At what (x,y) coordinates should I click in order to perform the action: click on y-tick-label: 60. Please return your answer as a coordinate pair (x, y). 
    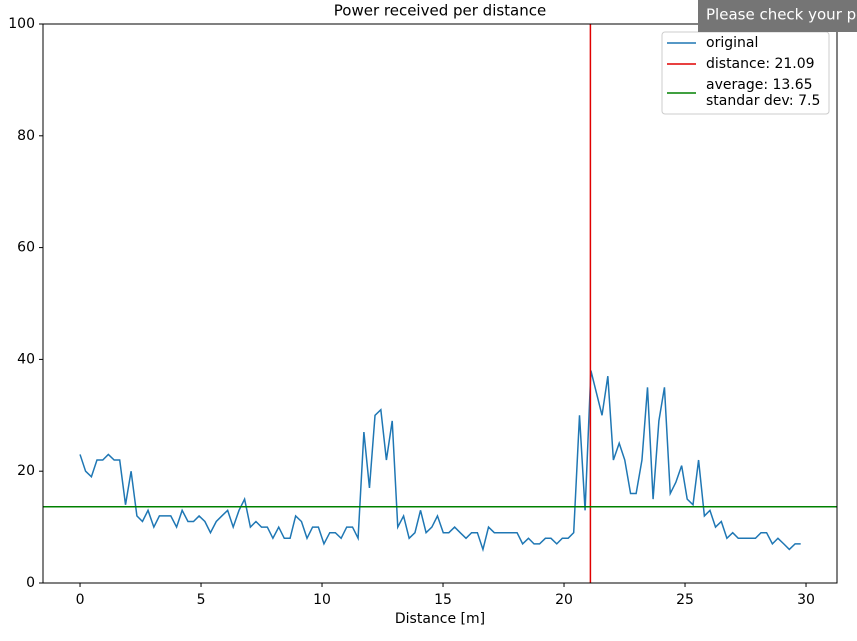
    Looking at the image, I should click on (26, 248).